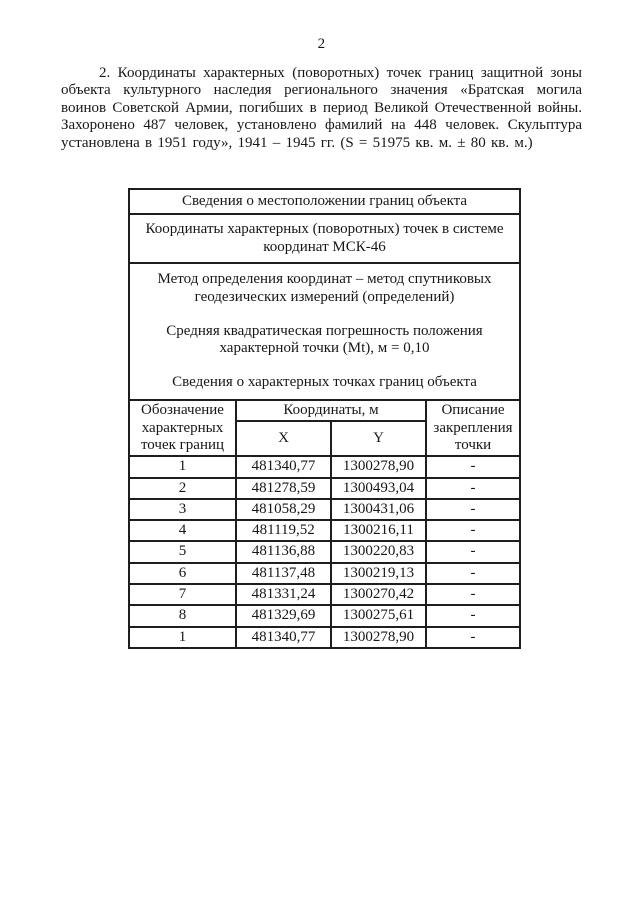 The width and height of the screenshot is (640, 905). I want to click on table-header-row-2: X Y, so click(324, 439).